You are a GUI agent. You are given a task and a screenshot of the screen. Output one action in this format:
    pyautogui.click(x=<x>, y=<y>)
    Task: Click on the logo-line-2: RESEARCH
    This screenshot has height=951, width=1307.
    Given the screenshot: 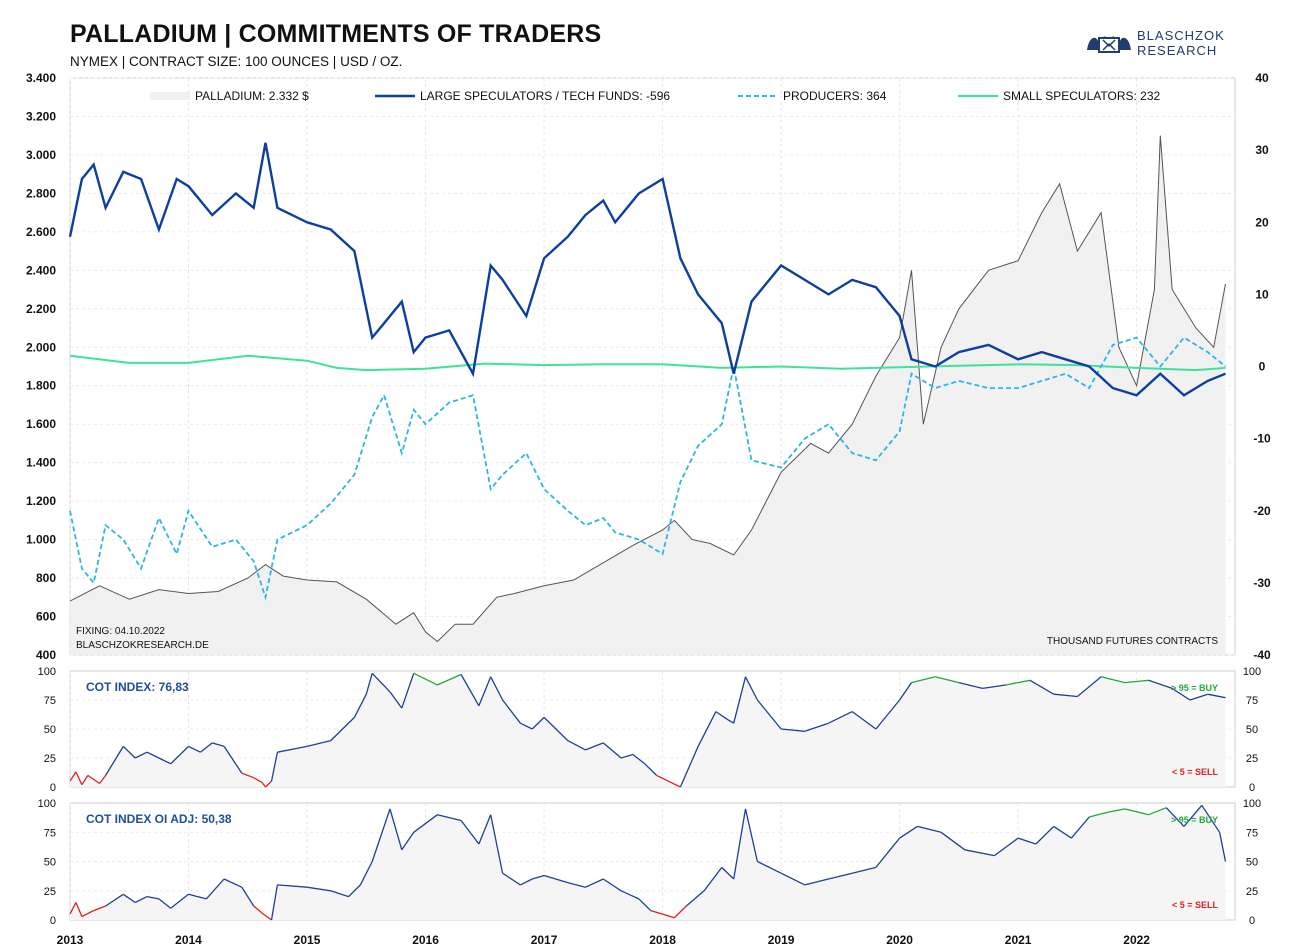 What is the action you would take?
    pyautogui.click(x=1177, y=50)
    